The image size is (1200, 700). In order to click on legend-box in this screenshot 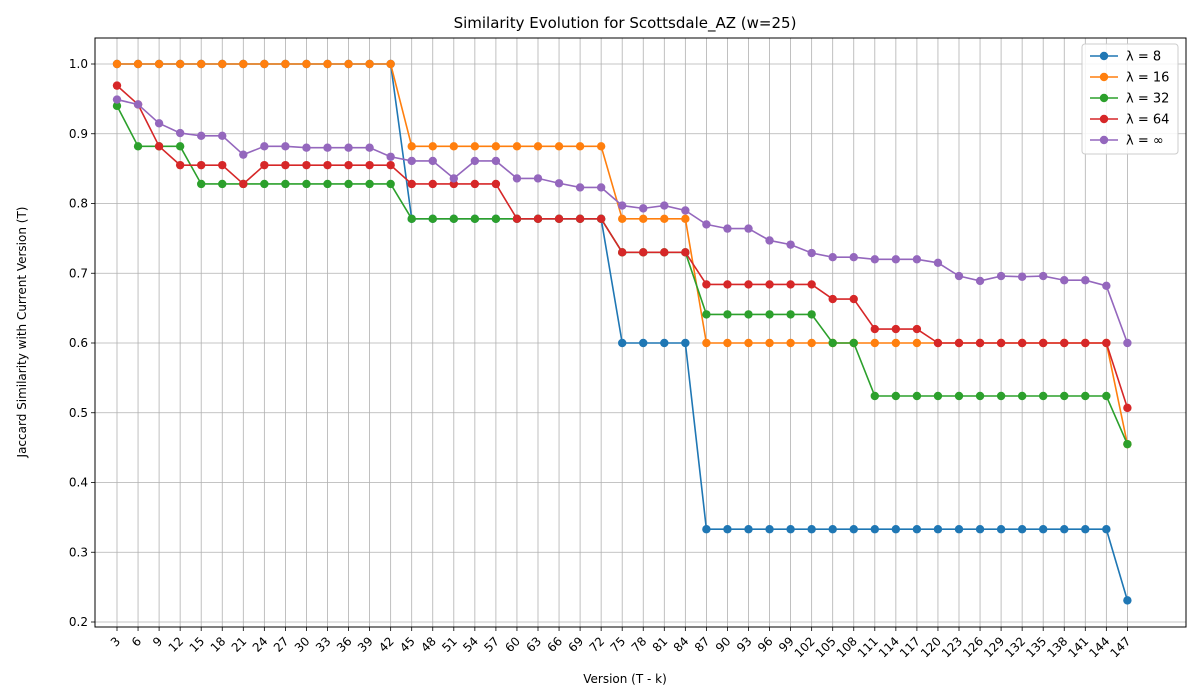, I will do `click(1130, 99)`.